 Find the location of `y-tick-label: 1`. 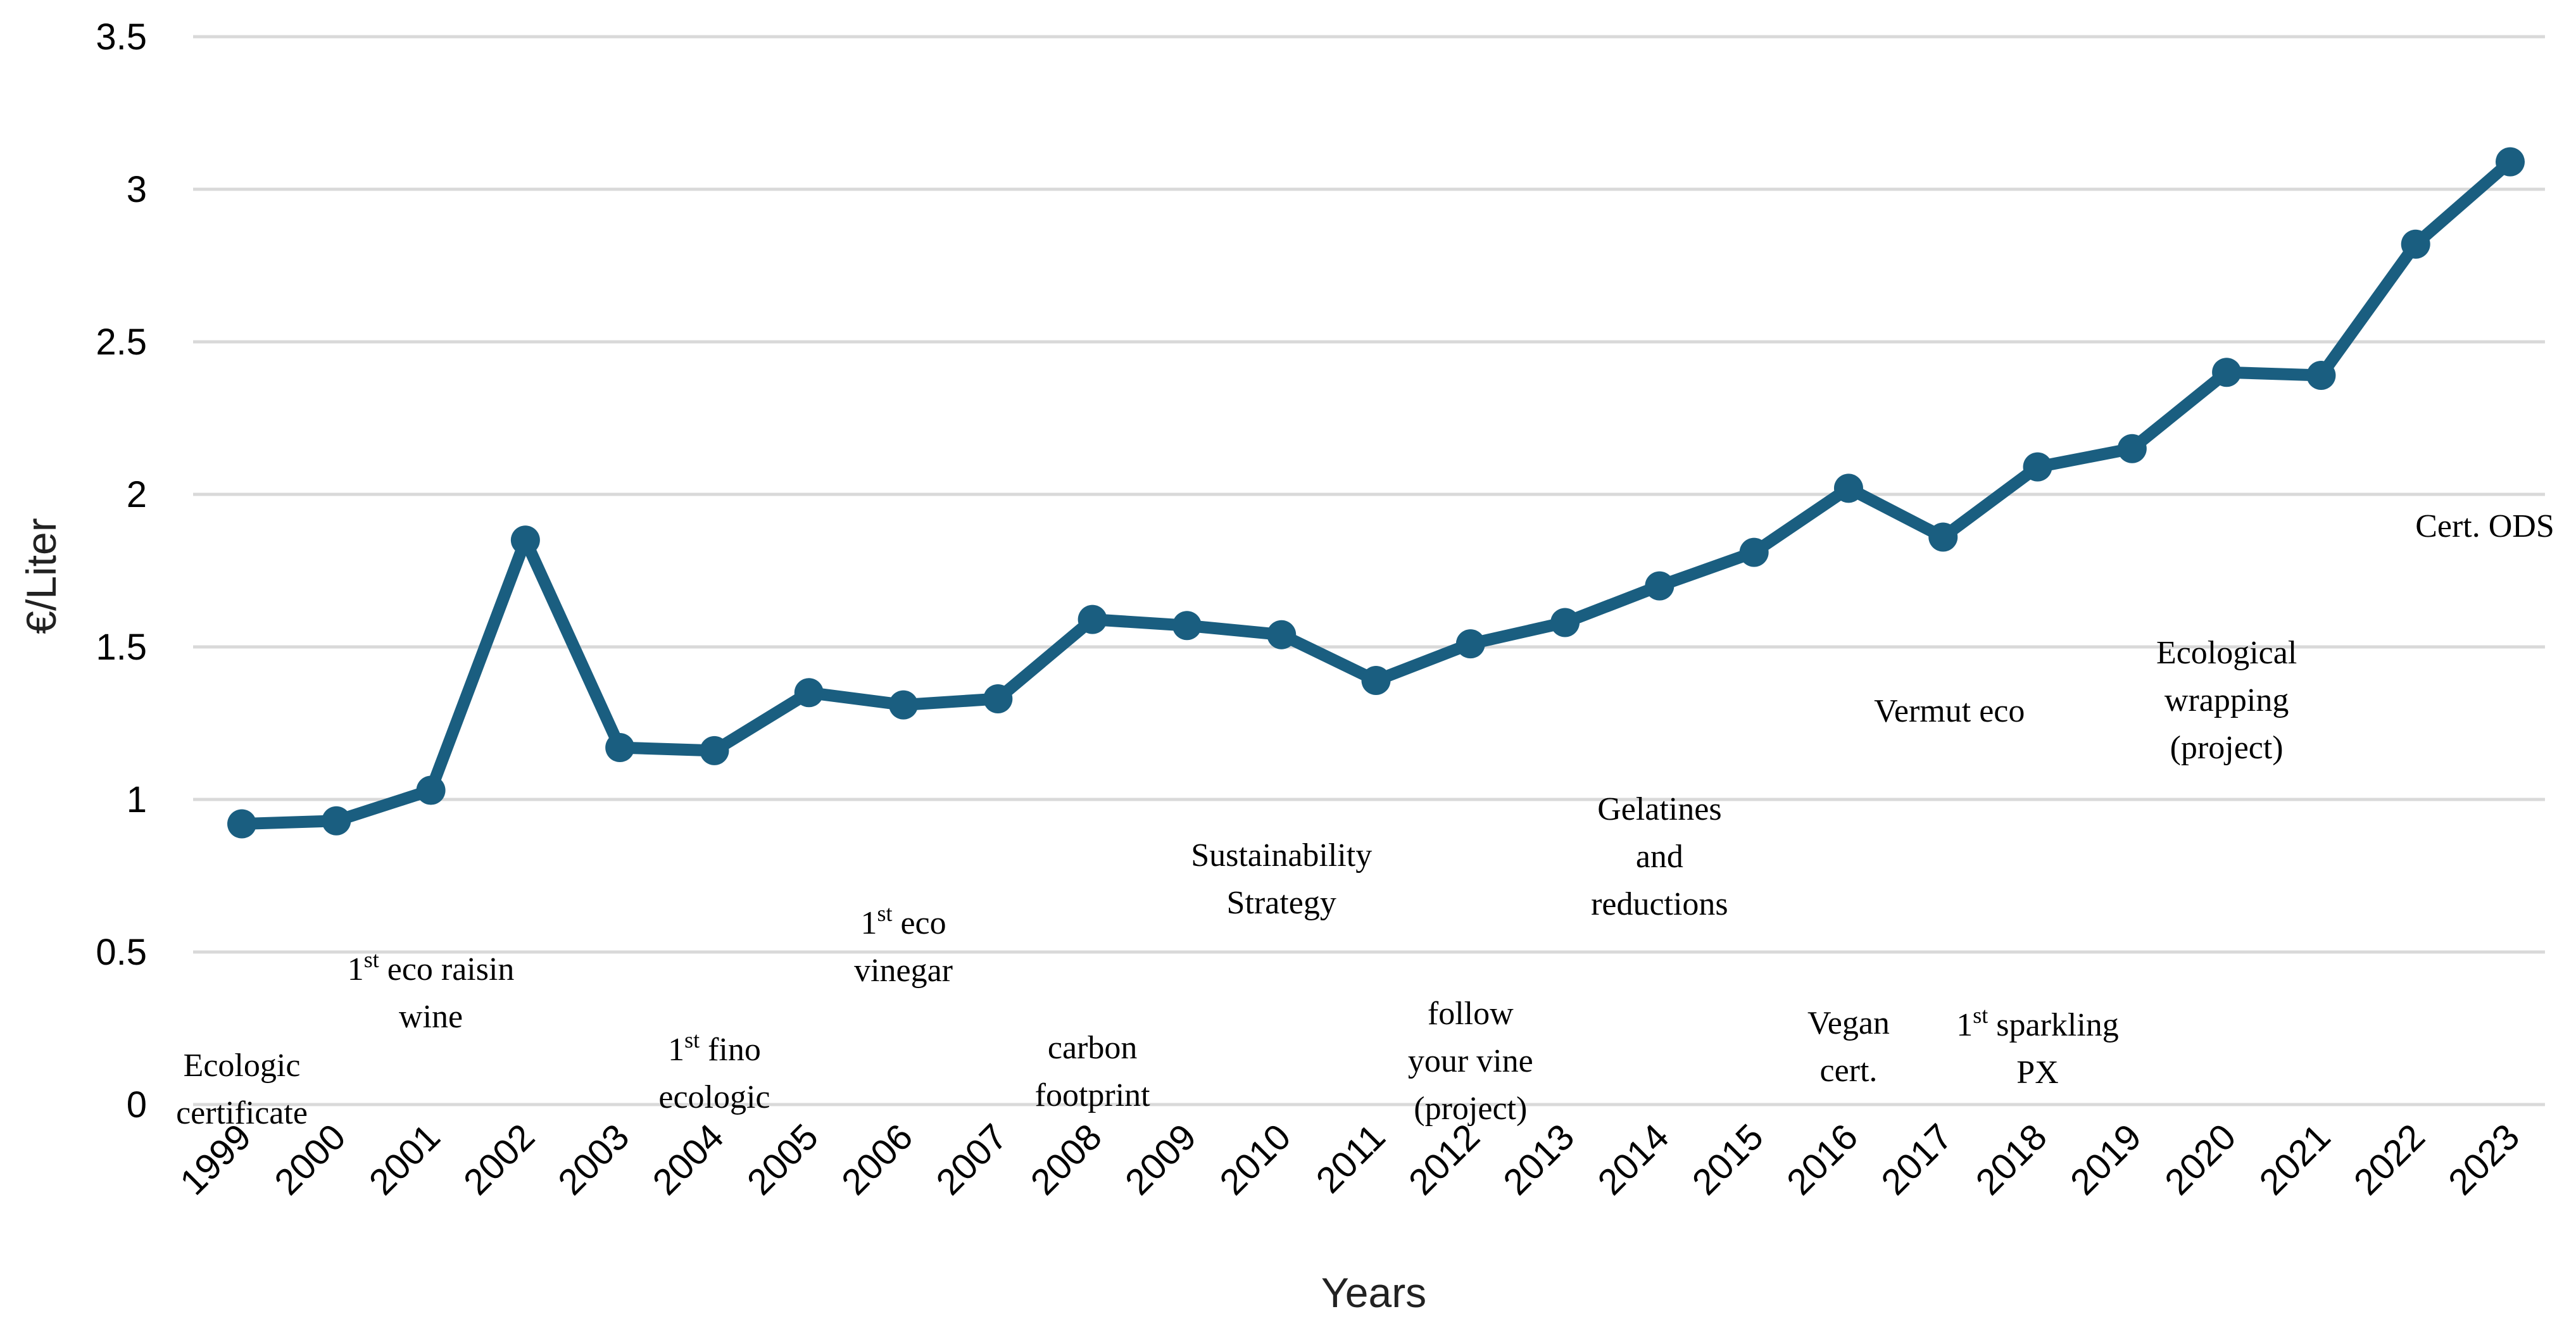

y-tick-label: 1 is located at coordinates (137, 800).